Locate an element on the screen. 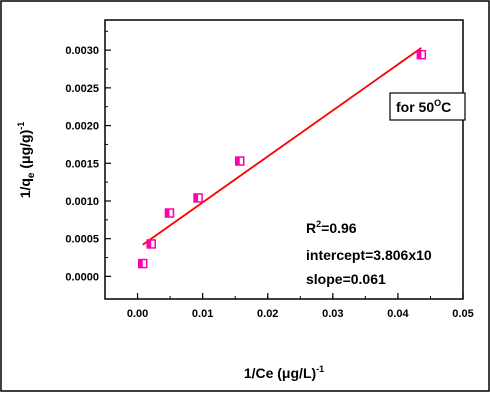 The width and height of the screenshot is (490, 397). r2-sup: 2 is located at coordinates (318, 224).